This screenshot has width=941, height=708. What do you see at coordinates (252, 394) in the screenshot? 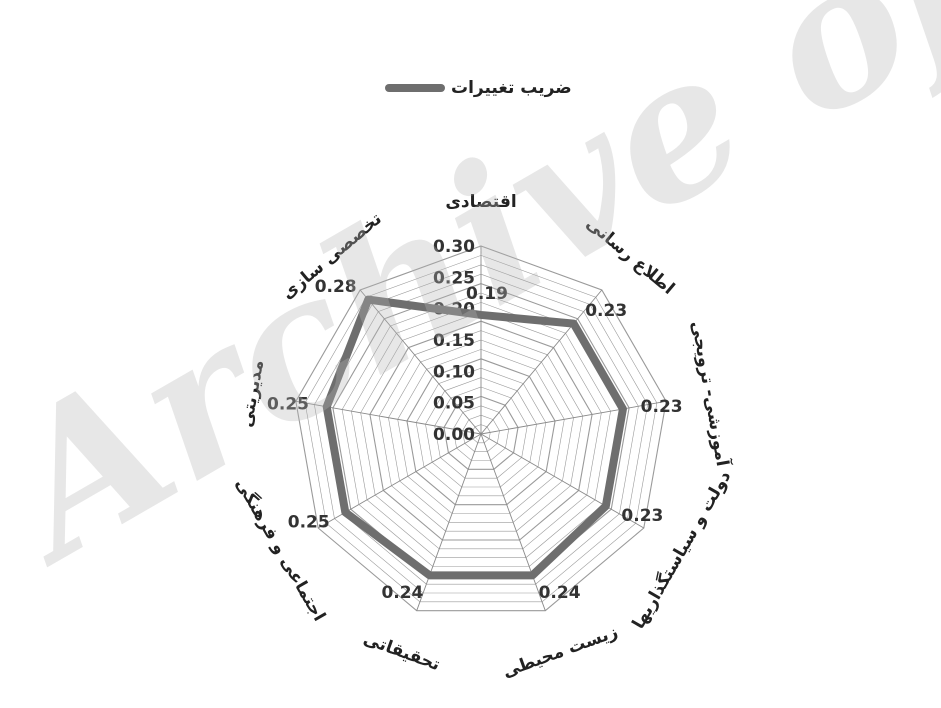
I see `category-label: مدیریتی` at bounding box center [252, 394].